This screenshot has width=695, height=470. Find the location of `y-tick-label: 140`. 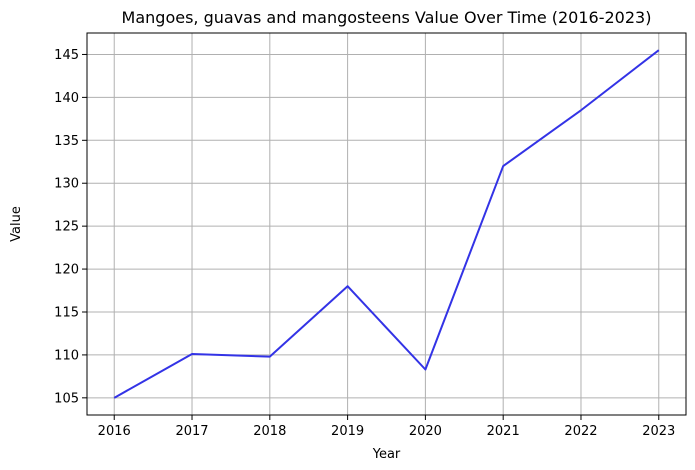

y-tick-label: 140 is located at coordinates (66, 98).